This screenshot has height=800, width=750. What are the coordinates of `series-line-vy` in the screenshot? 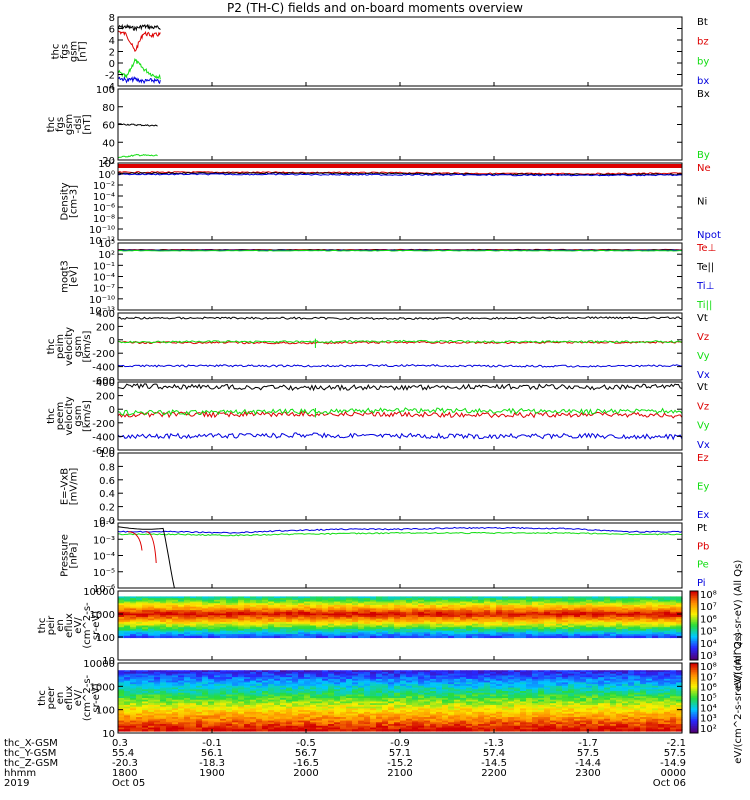 It's located at (400, 341).